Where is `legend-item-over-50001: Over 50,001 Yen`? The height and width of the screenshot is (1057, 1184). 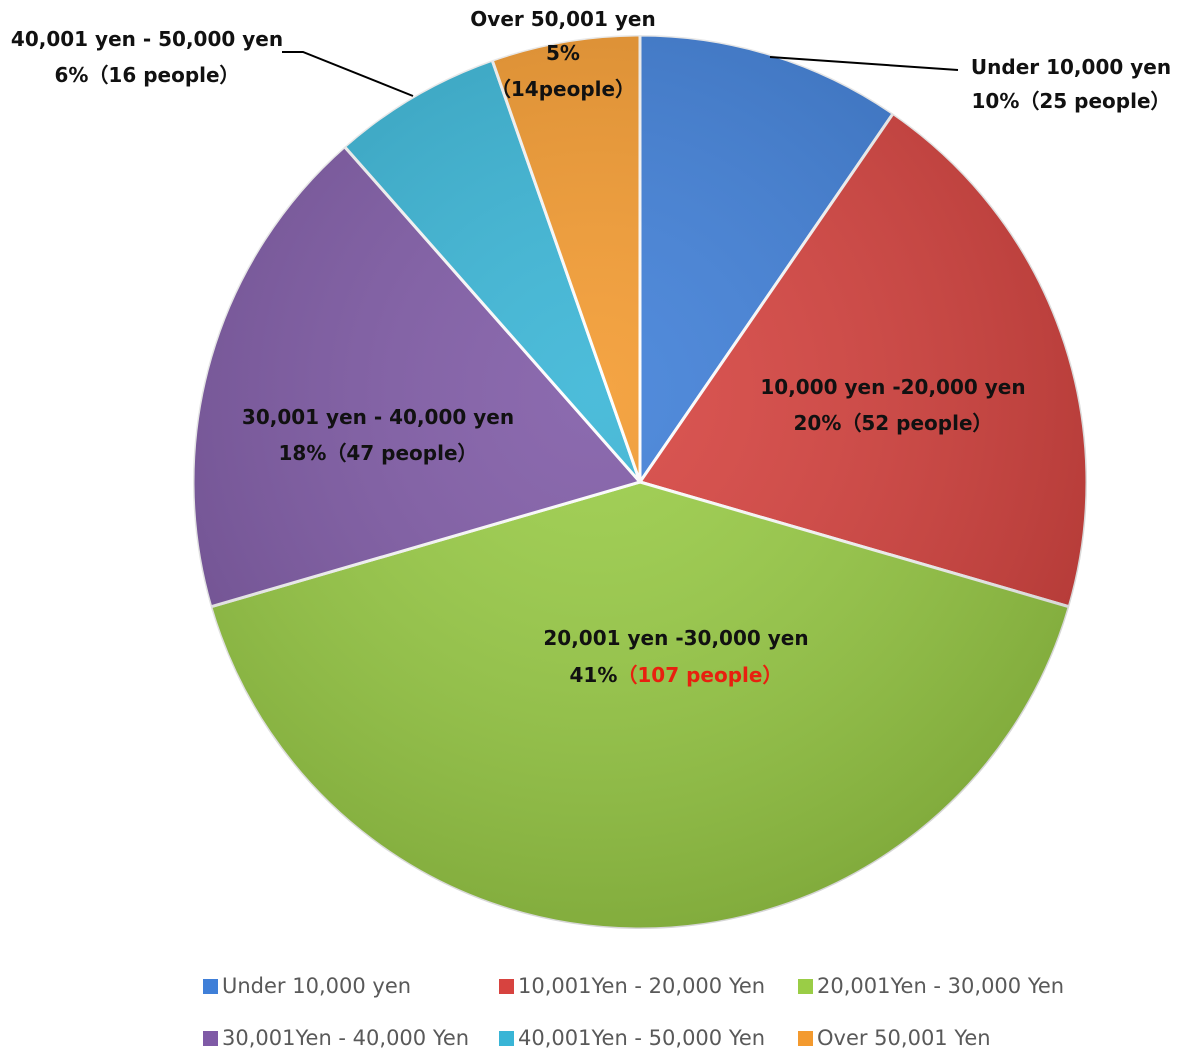
legend-item-over-50001: Over 50,001 Yen is located at coordinates (894, 1038).